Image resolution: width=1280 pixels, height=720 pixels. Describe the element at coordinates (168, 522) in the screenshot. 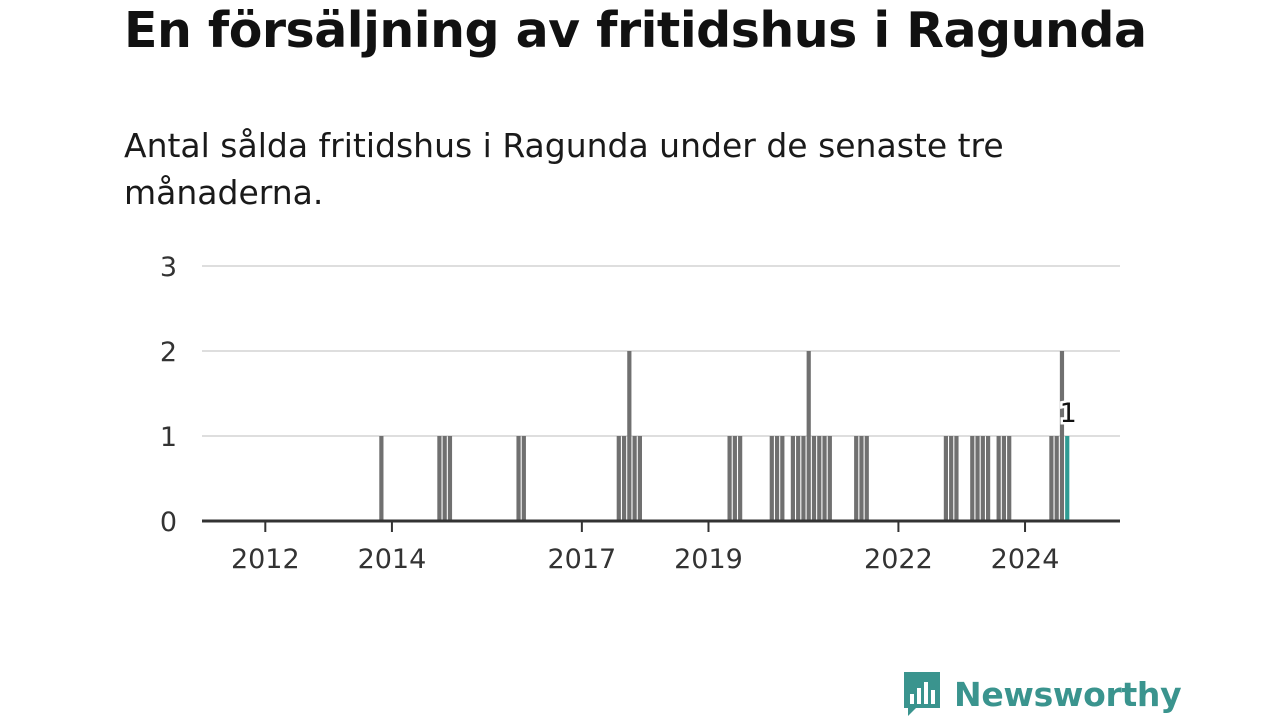

I see `y-tick-label: 0` at that location.